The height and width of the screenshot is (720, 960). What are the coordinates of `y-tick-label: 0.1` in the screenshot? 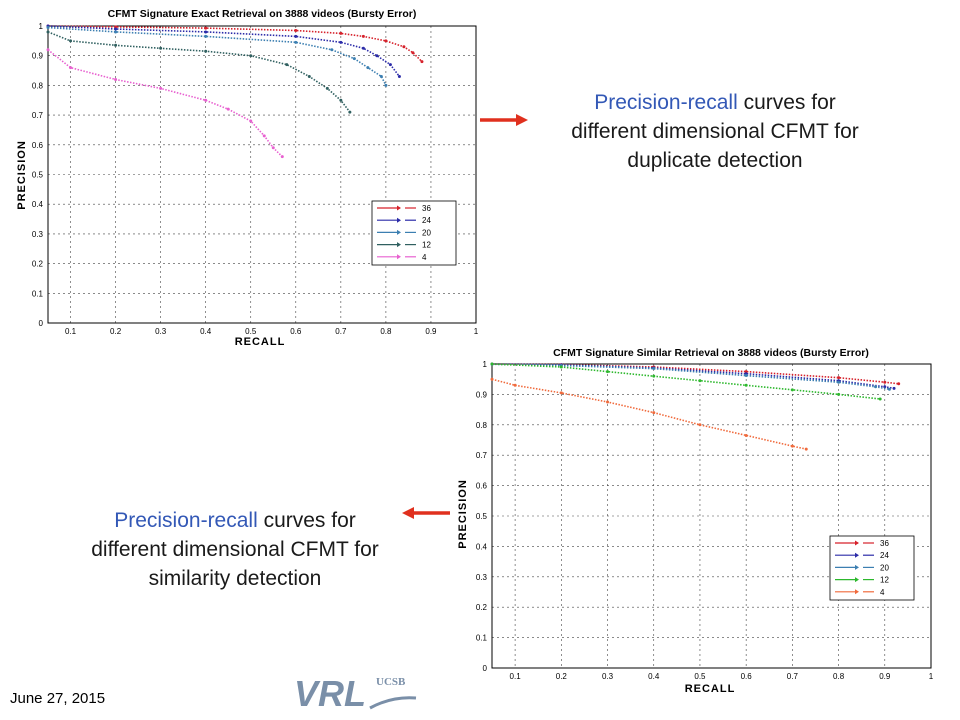 It's located at (482, 638).